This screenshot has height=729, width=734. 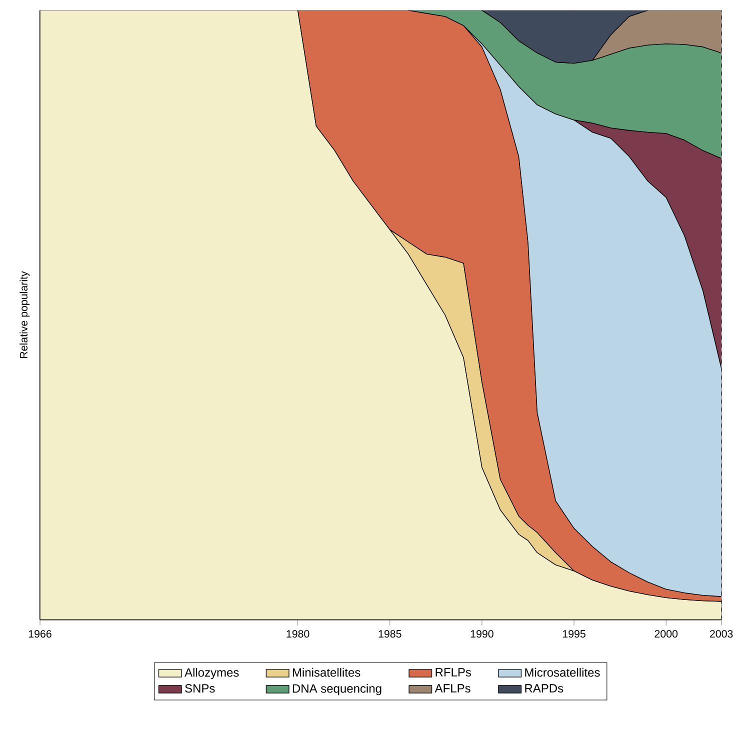 What do you see at coordinates (25, 314) in the screenshot?
I see `y-axis-title: Relative popularity` at bounding box center [25, 314].